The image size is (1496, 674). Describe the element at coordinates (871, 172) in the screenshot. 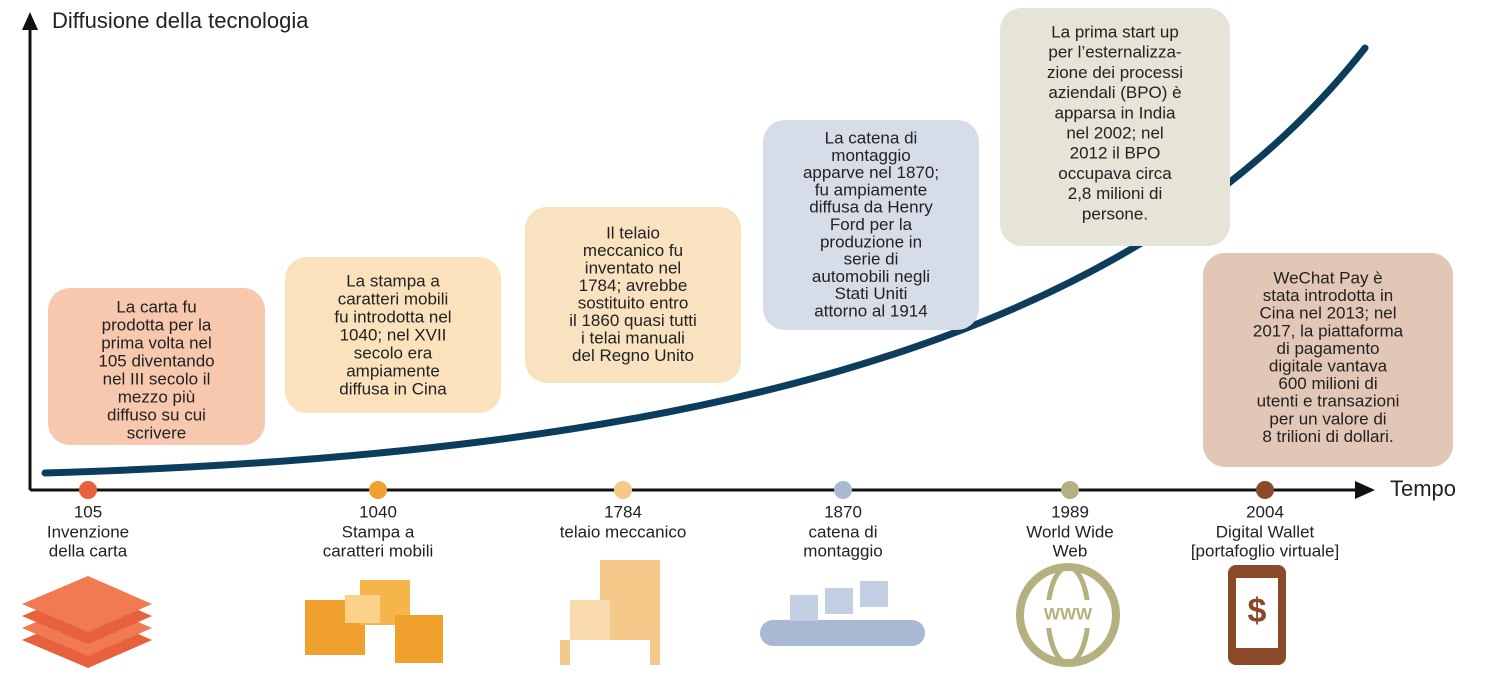

I see `note-line: apparve nel 1870;` at that location.